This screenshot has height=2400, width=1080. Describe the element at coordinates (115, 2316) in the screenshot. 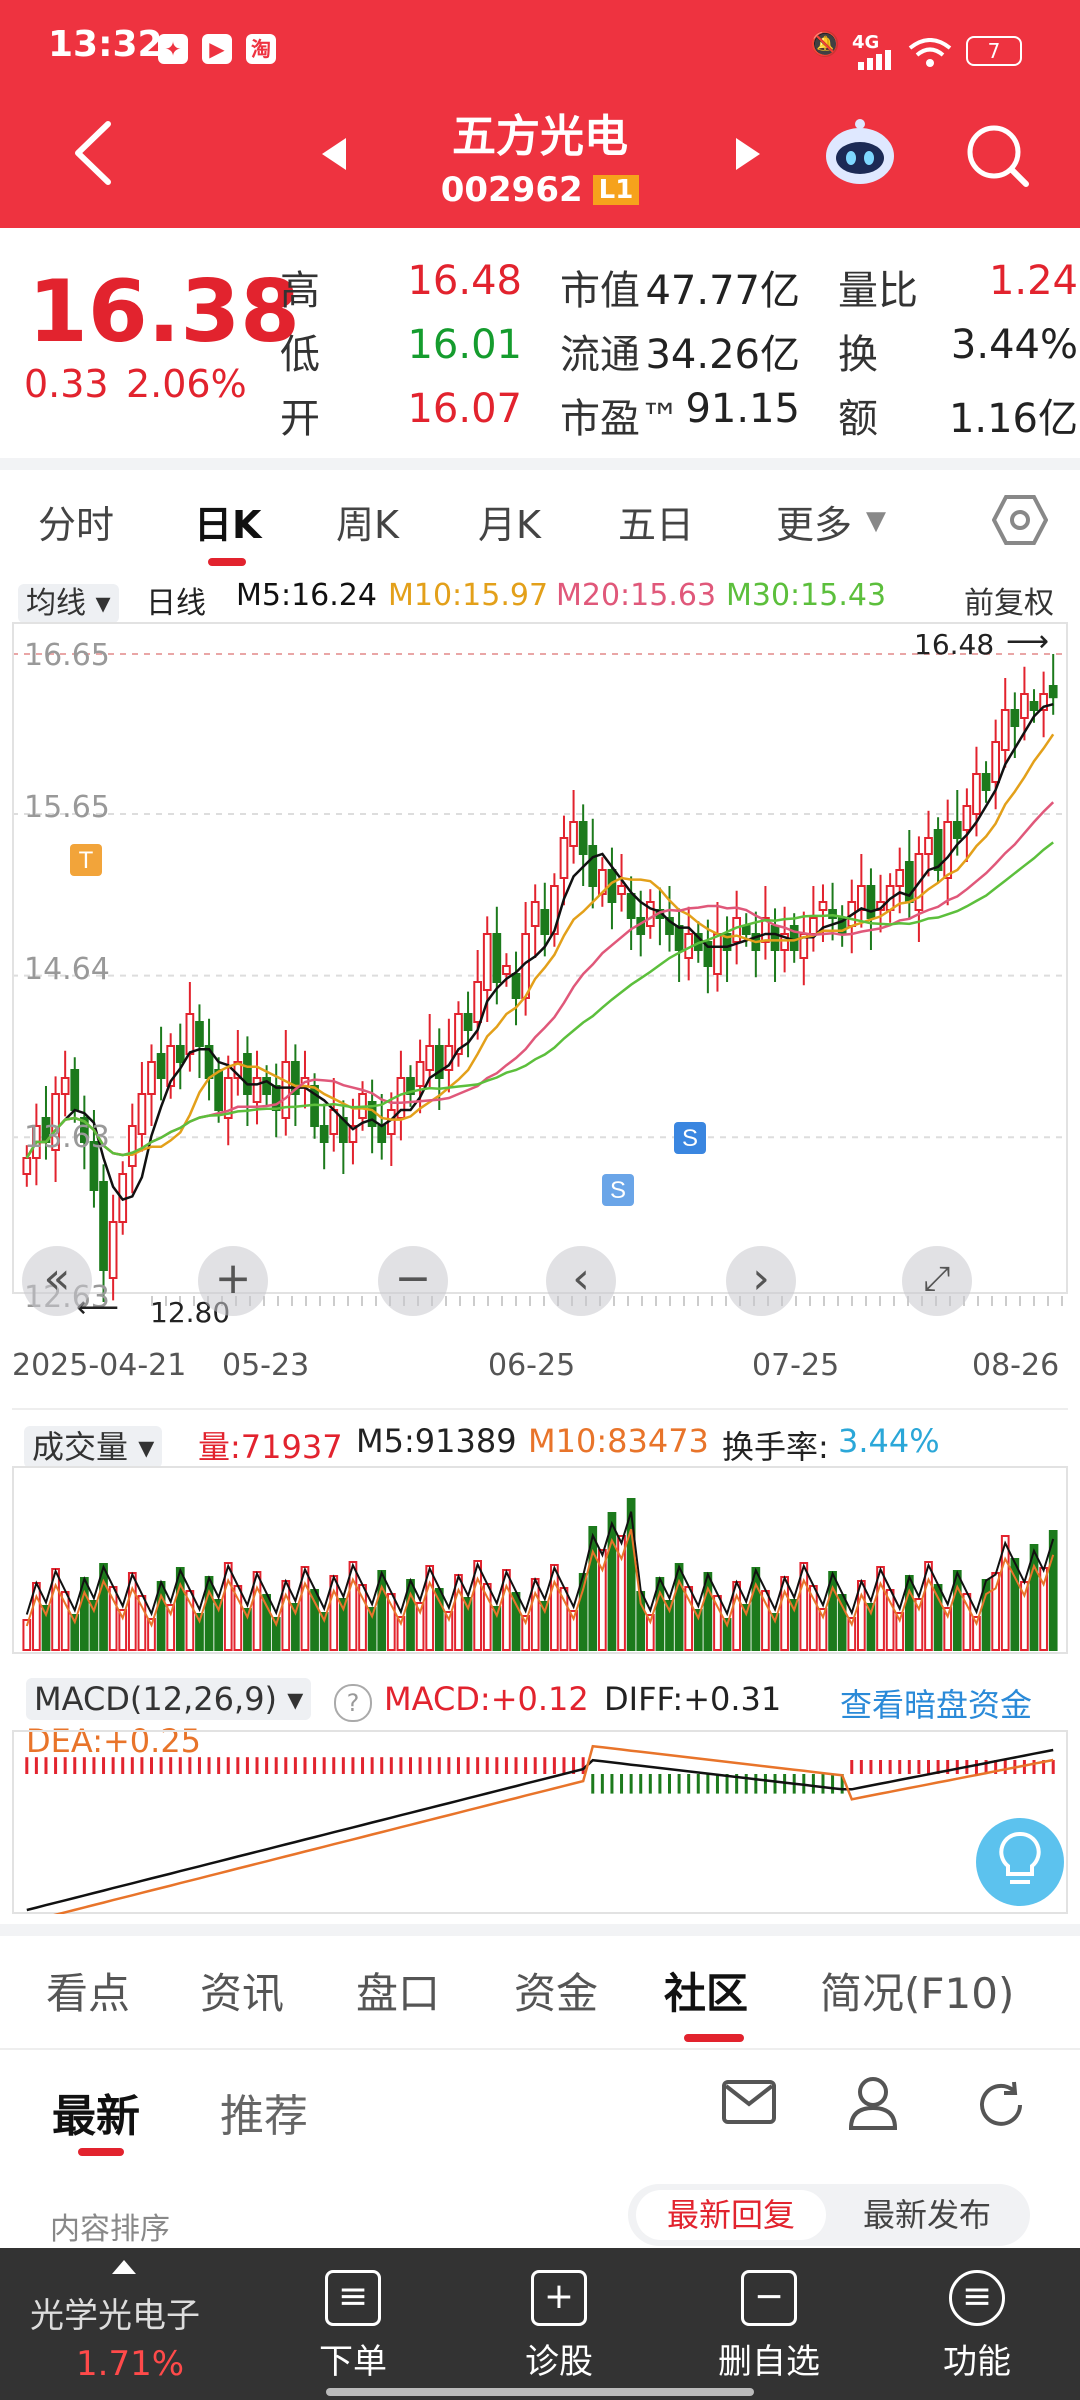

I see `sector-name: 光学光电子` at that location.